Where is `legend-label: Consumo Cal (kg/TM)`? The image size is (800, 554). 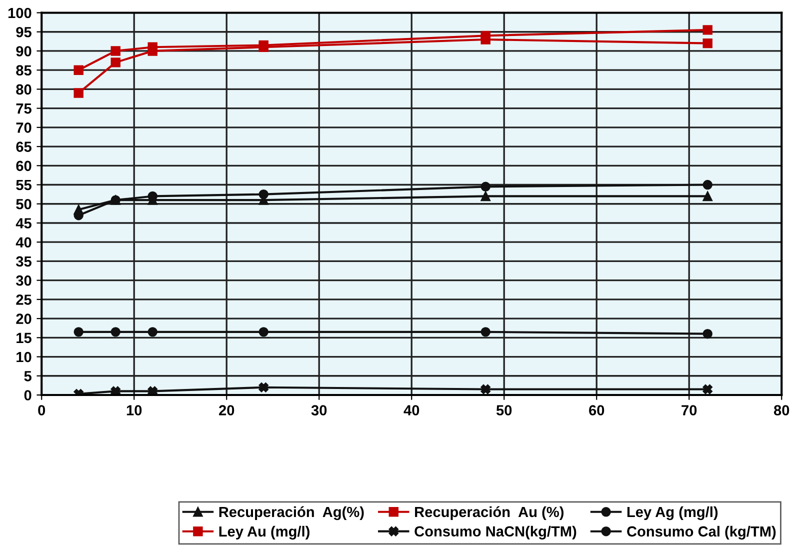 legend-label: Consumo Cal (kg/TM) is located at coordinates (701, 533).